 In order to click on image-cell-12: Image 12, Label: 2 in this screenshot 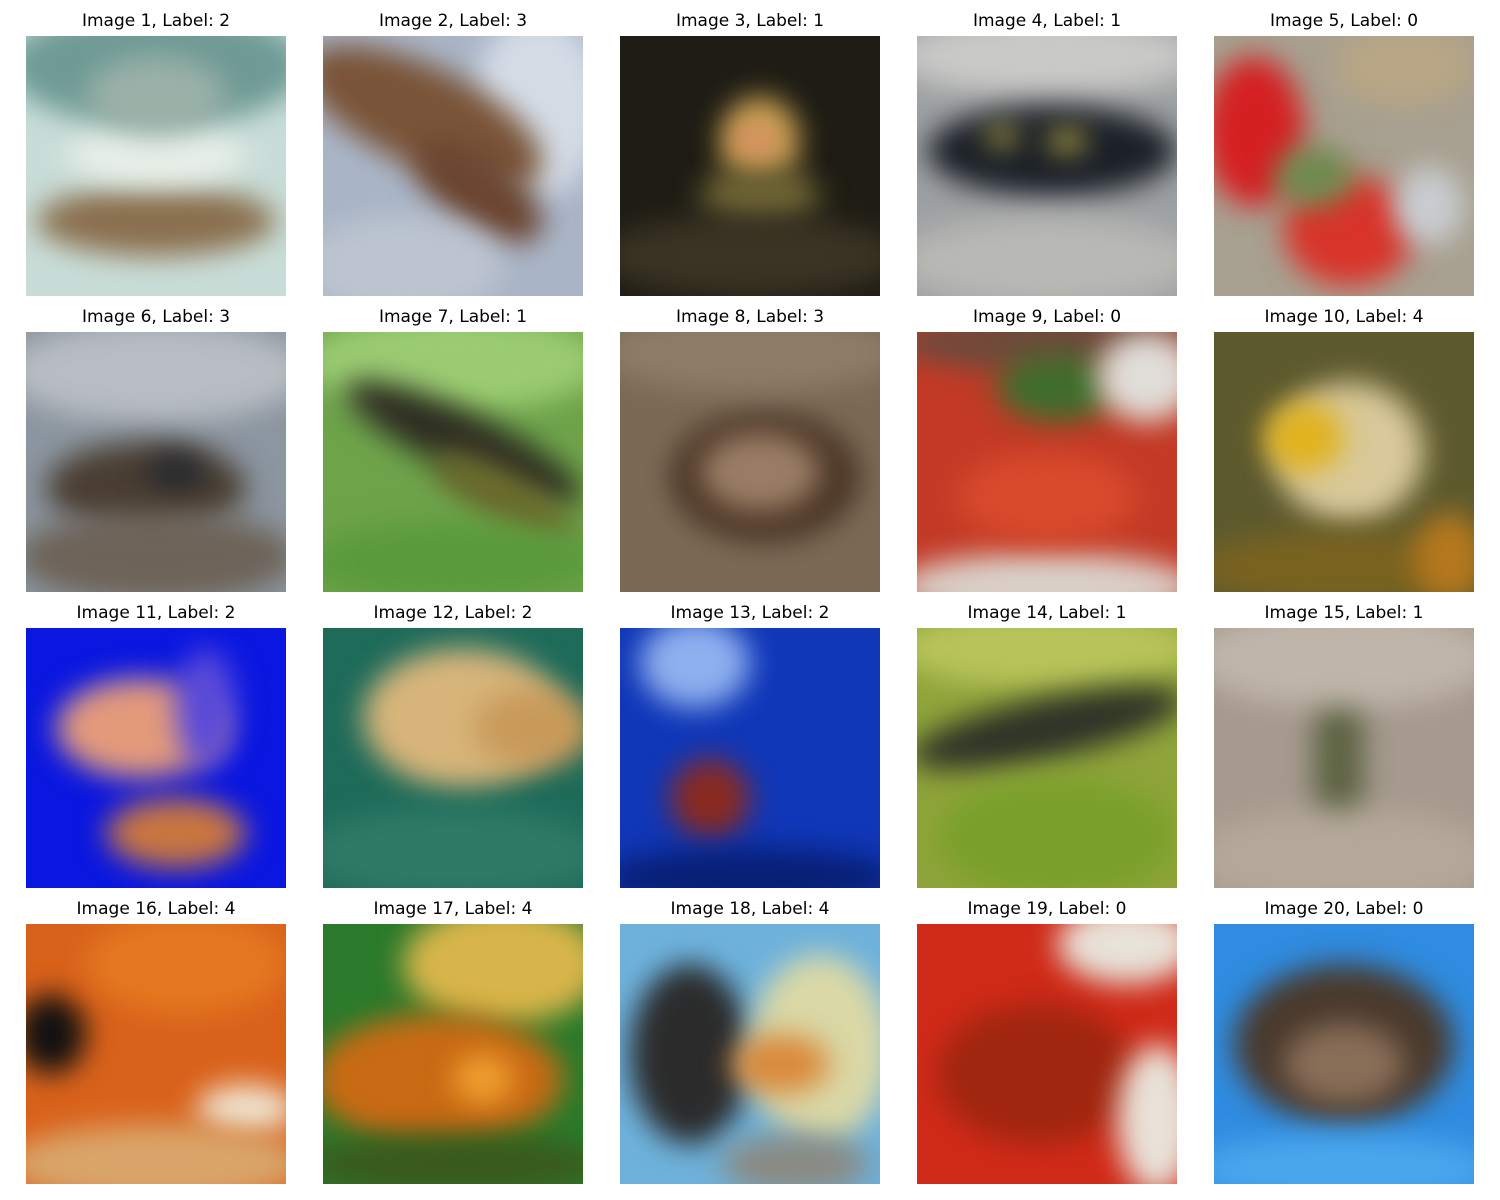, I will do `click(453, 740)`.